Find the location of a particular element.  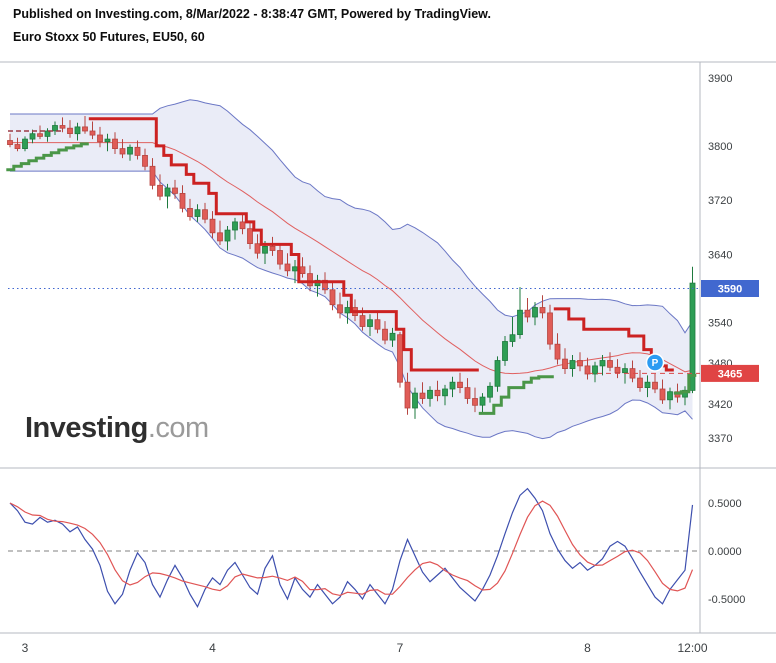

price-tick-label: 3420 is located at coordinates (720, 405).